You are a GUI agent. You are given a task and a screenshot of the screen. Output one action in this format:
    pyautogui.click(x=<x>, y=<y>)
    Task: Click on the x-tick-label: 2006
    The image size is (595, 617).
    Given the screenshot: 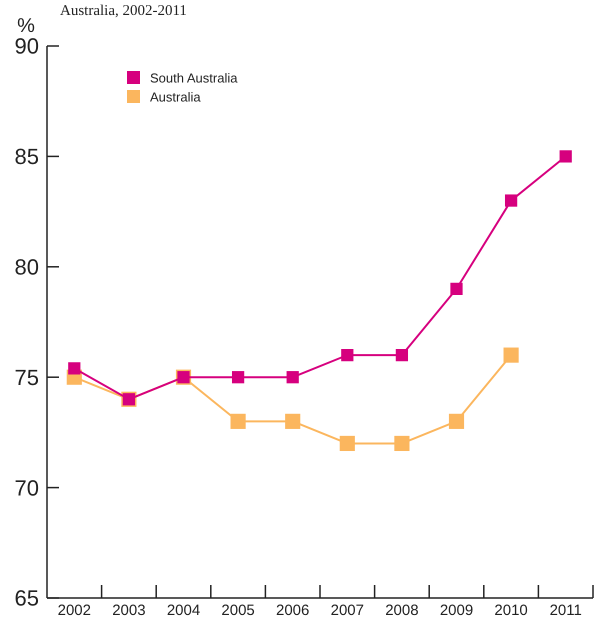 What is the action you would take?
    pyautogui.click(x=293, y=609)
    